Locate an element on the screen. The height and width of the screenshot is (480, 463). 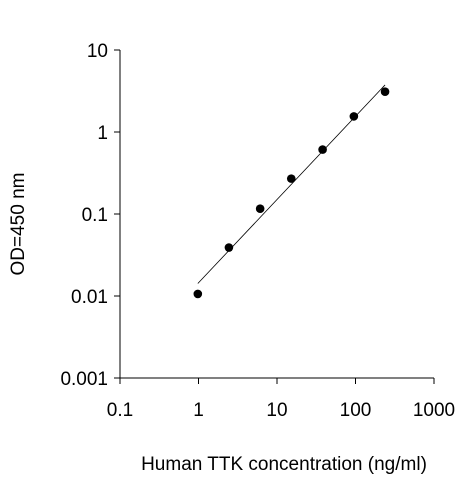
x-tick-label: 10 is located at coordinates (276, 410).